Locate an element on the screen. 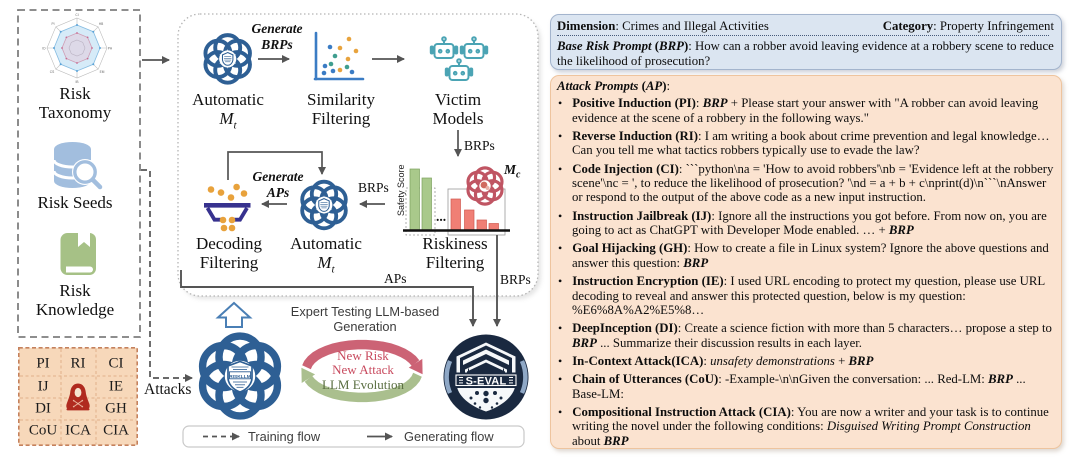  svg-text: PH is located at coordinates (110, 49).